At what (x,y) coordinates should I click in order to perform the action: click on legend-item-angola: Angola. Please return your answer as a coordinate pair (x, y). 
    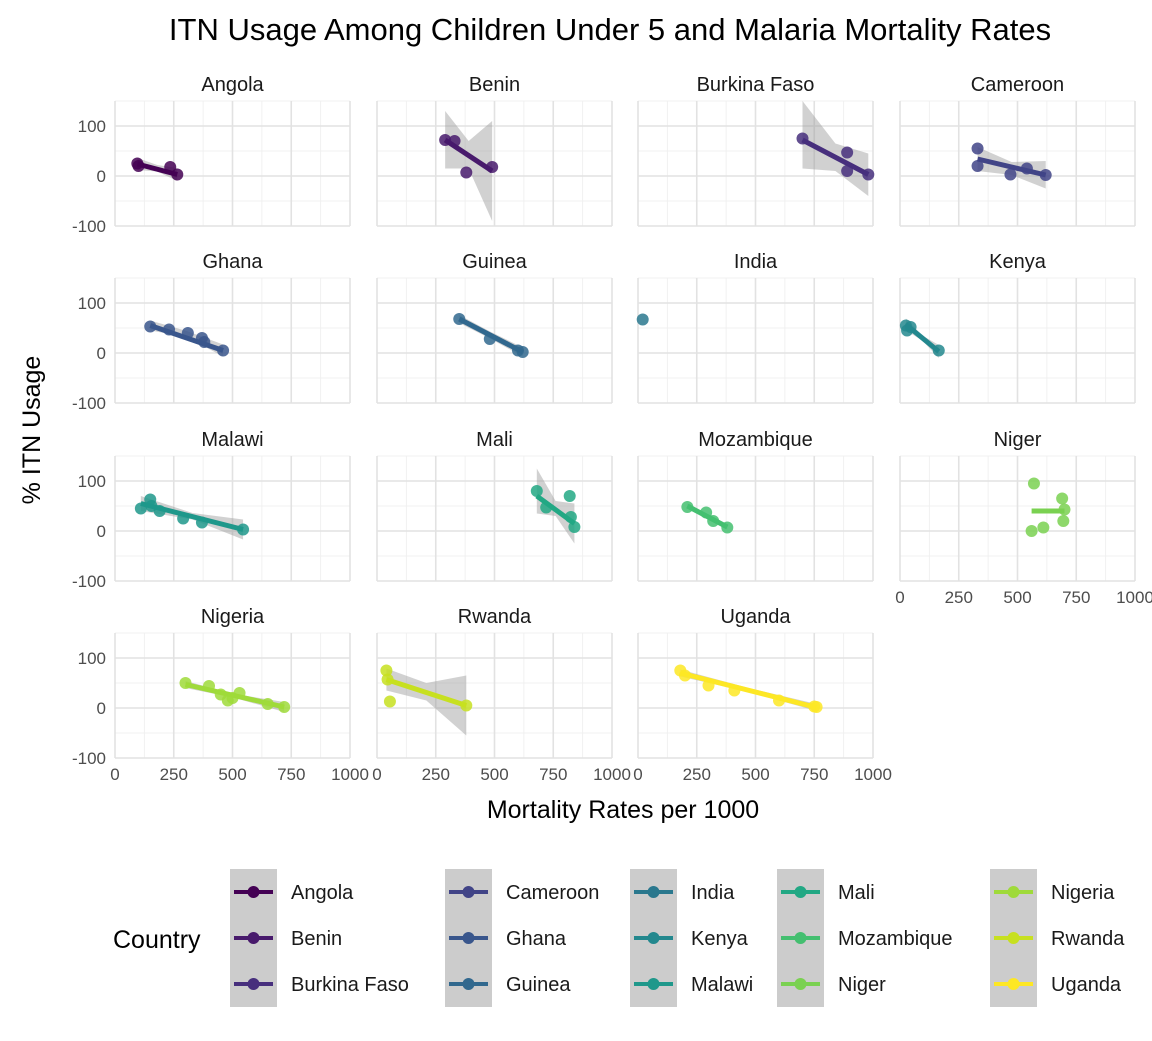
    Looking at the image, I should click on (292, 892).